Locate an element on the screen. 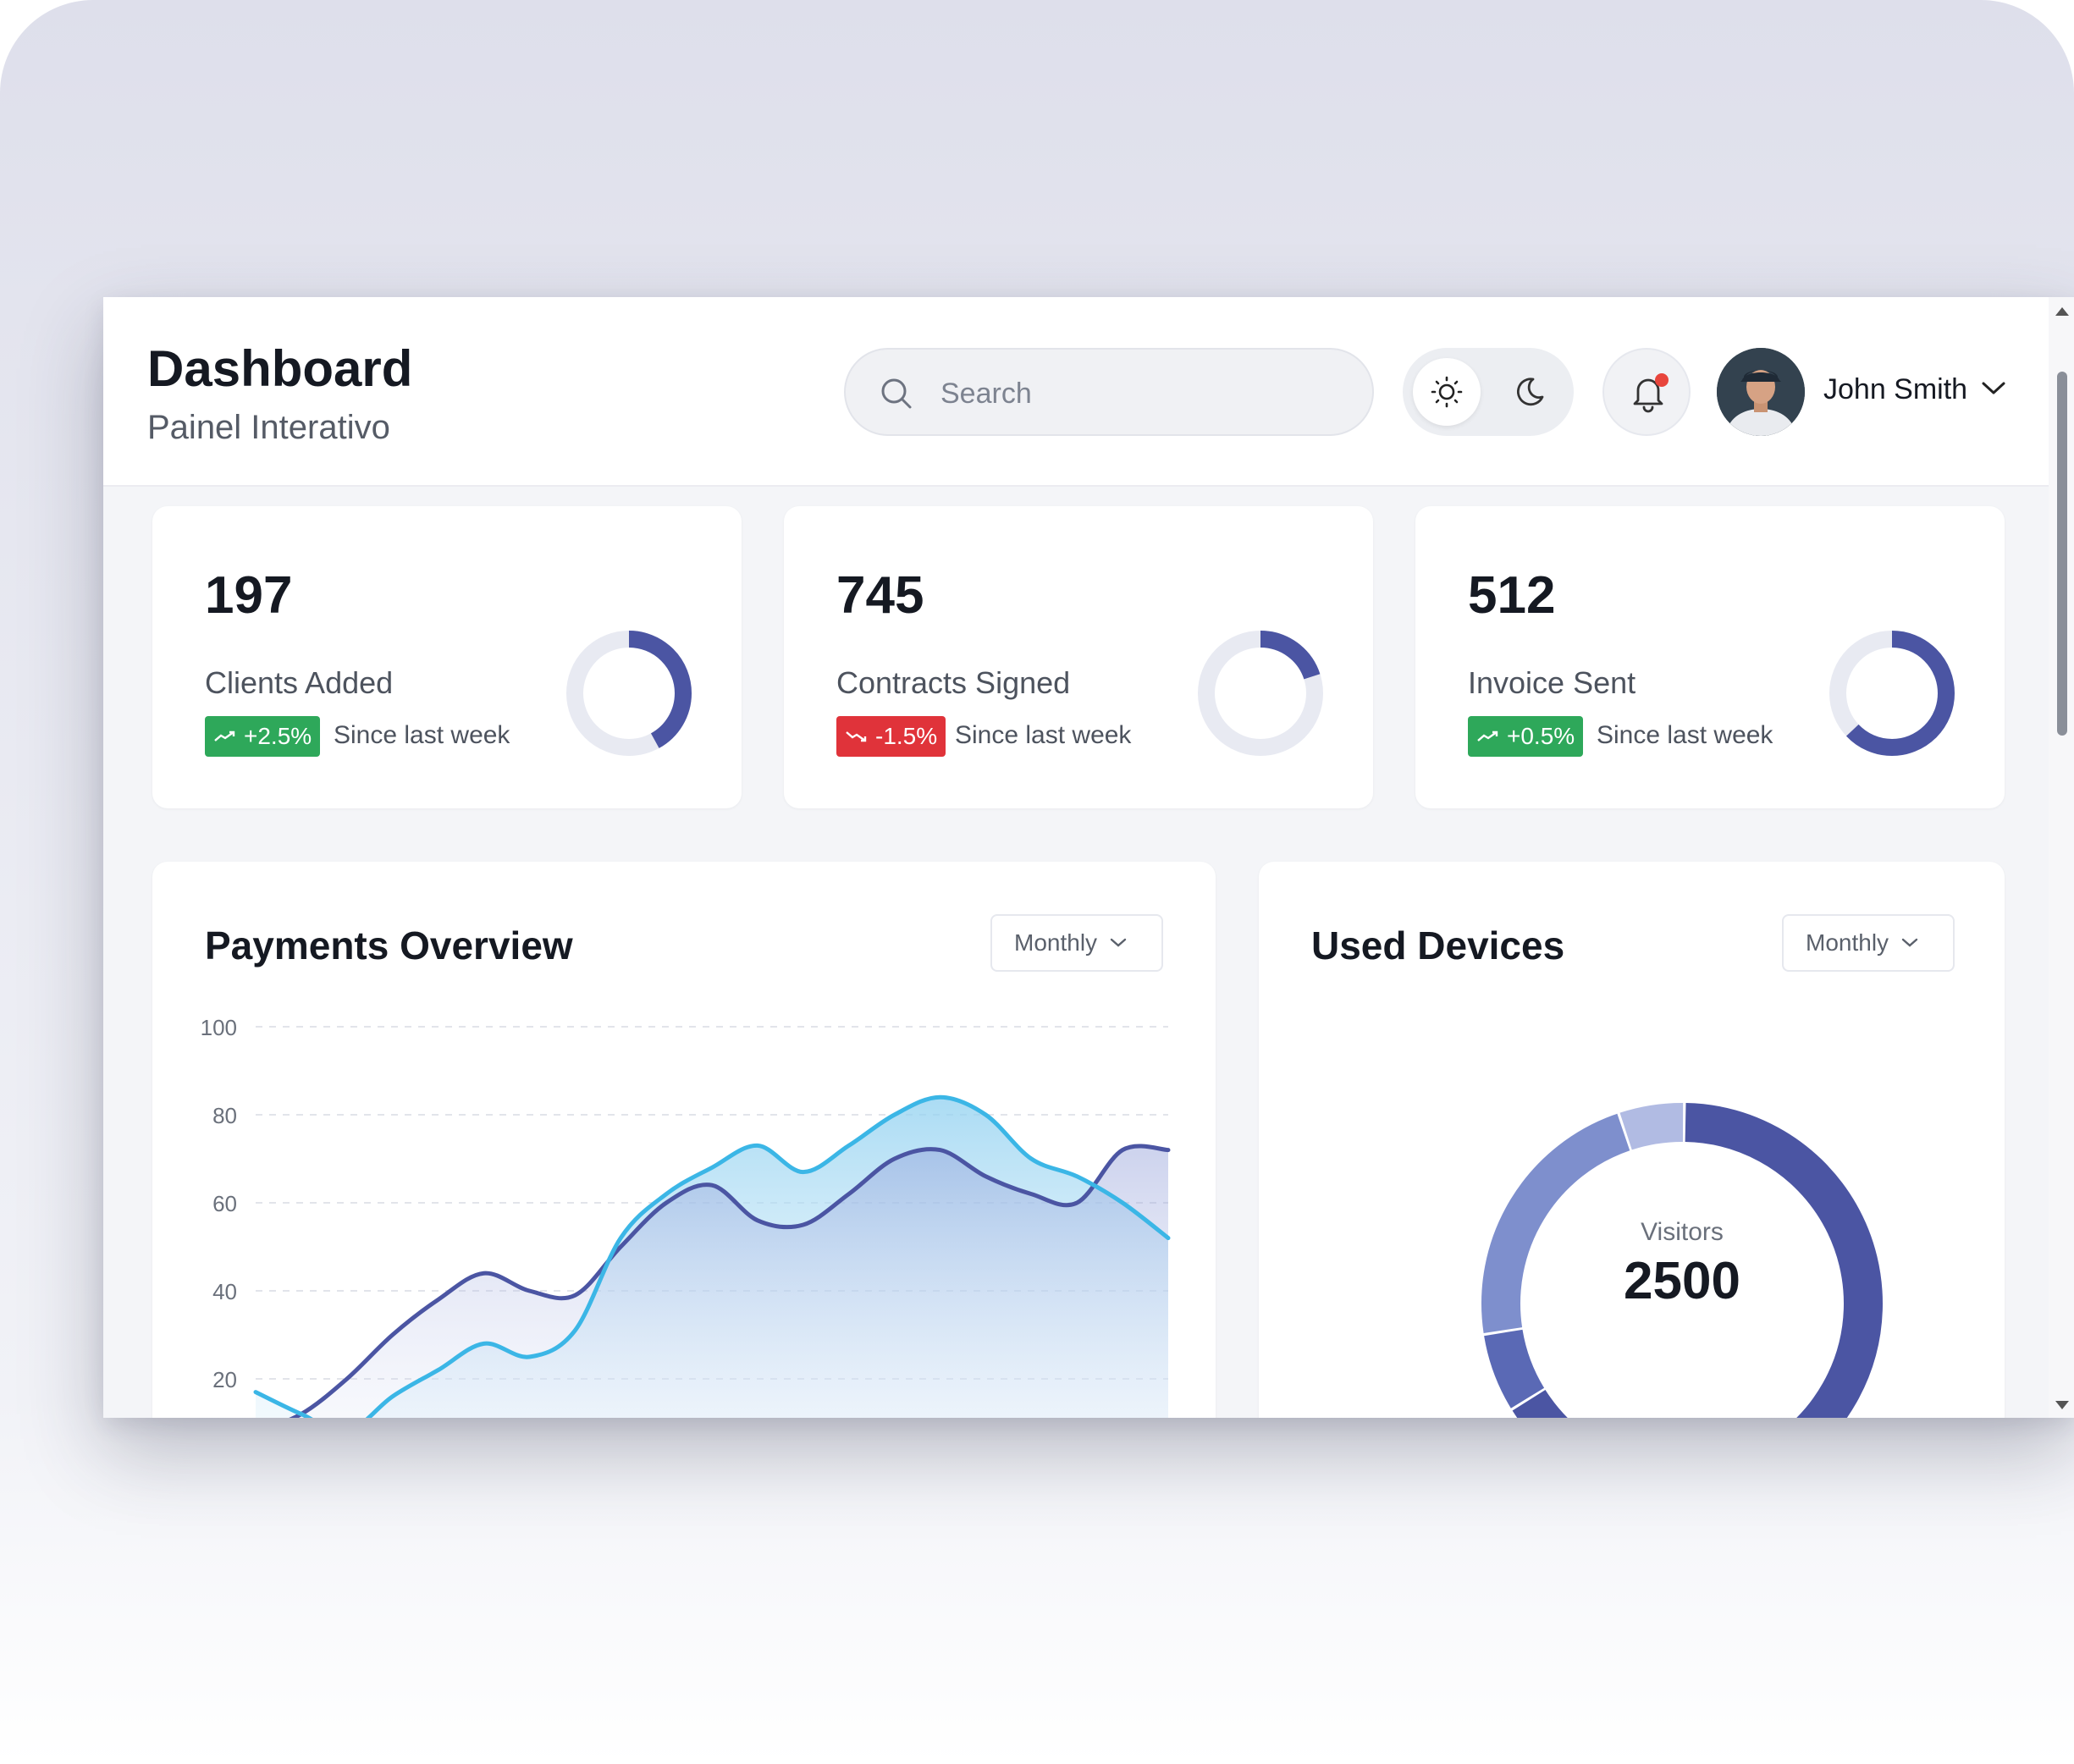 Image resolution: width=2074 pixels, height=1764 pixels. series-line-cyan is located at coordinates (712, 1256).